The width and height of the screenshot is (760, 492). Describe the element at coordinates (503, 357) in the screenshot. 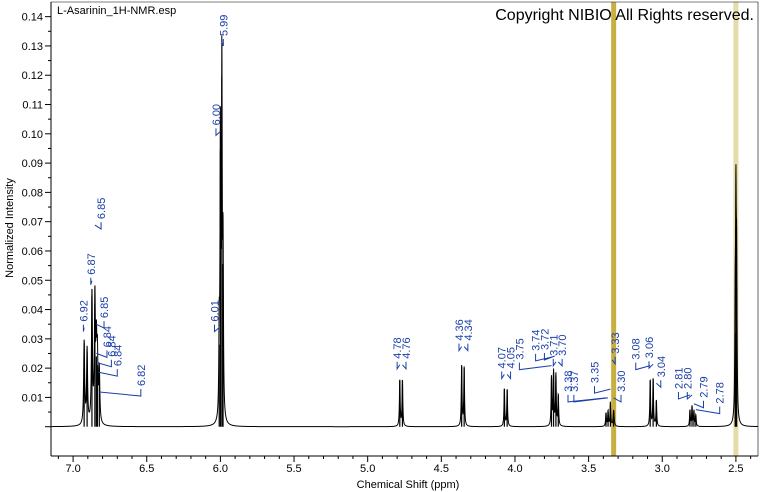

I see `peak-label: 4.07` at that location.